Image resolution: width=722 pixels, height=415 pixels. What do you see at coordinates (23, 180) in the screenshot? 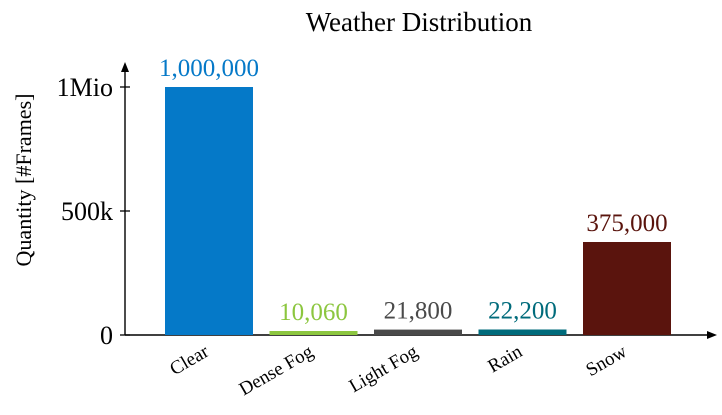
I see `y-axis-label: Quantity [#Frames]` at bounding box center [23, 180].